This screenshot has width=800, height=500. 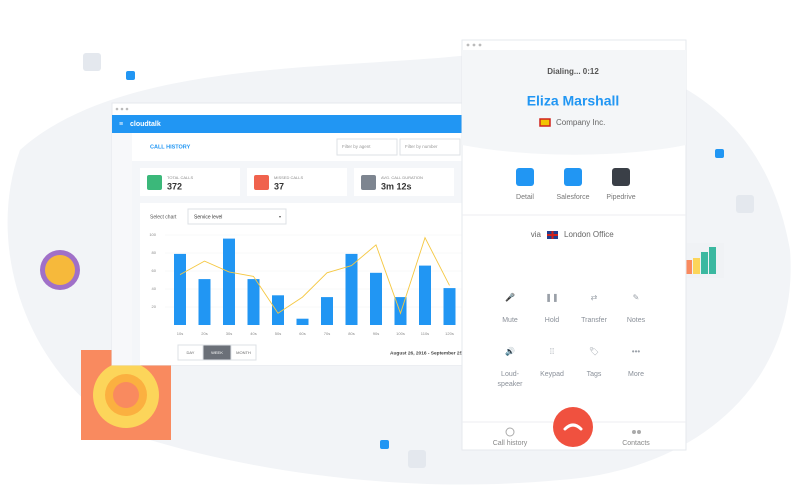 What do you see at coordinates (121, 124) in the screenshot?
I see `menu-icon: ≡` at bounding box center [121, 124].